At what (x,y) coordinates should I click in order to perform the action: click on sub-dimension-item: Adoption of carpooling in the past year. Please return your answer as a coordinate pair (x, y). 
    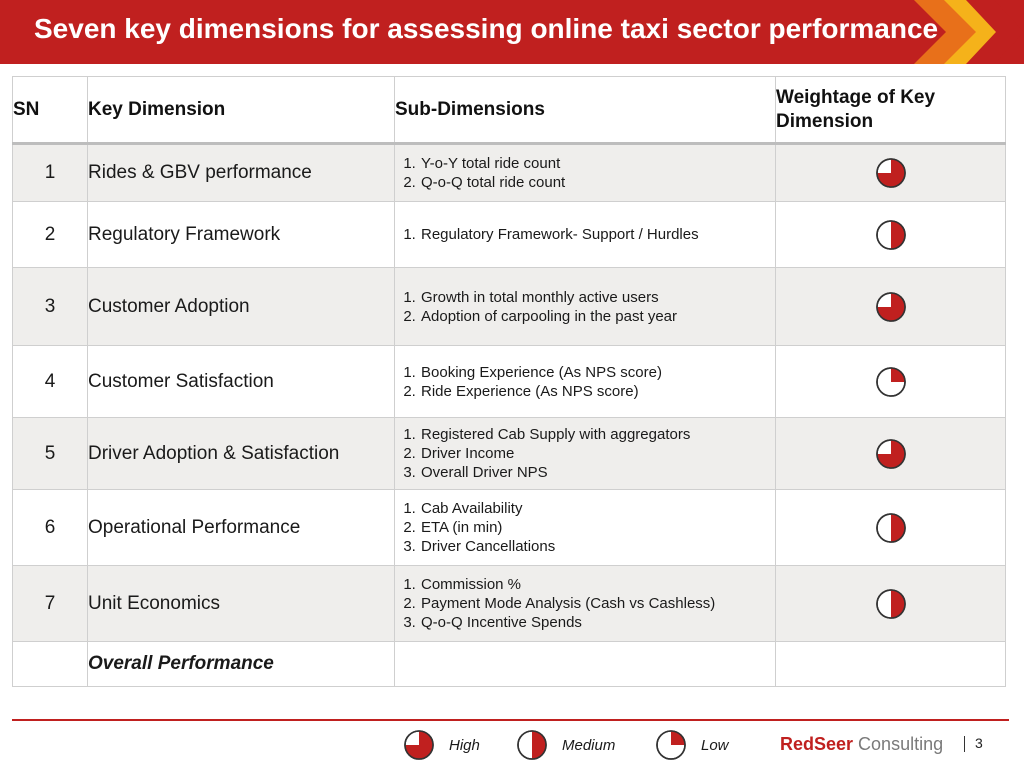
    Looking at the image, I should click on (597, 316).